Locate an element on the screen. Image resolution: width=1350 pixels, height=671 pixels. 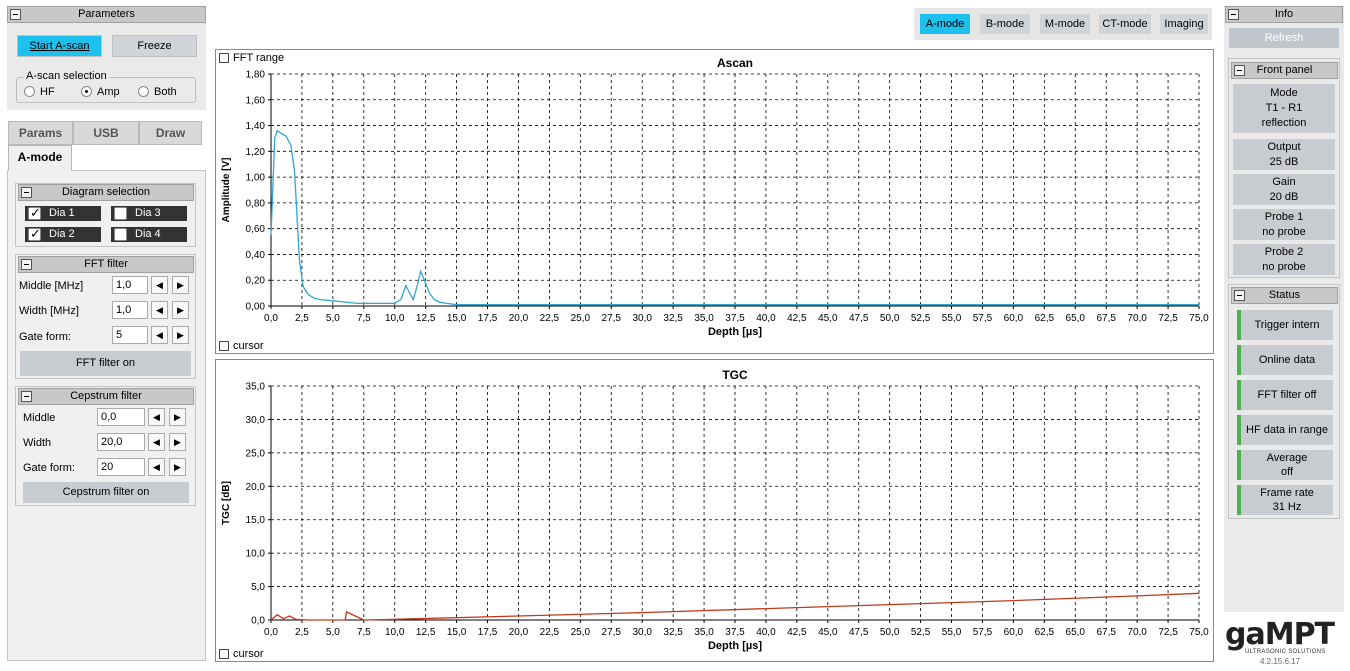
cep-width-input: 20,0 is located at coordinates (121, 442).